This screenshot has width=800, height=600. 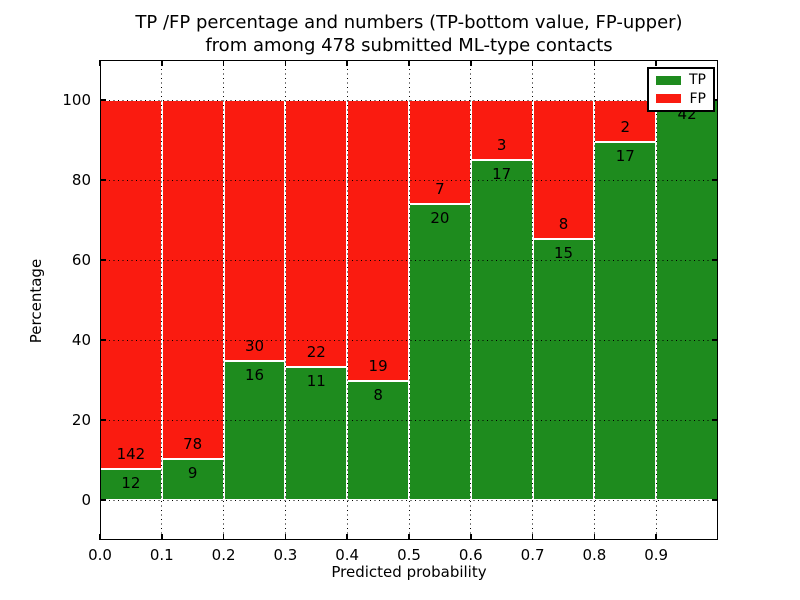 What do you see at coordinates (86, 500) in the screenshot?
I see `y-tick-label: 0` at bounding box center [86, 500].